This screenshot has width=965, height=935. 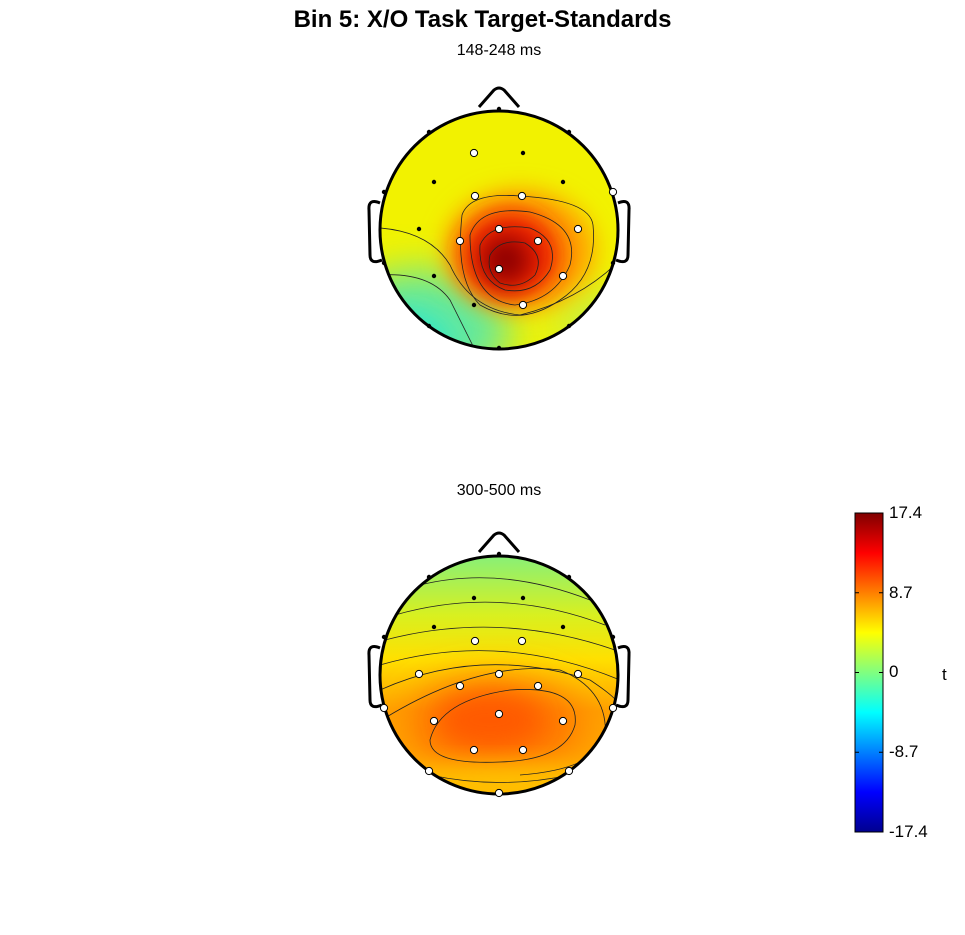 I want to click on colorbar-gradient, so click(x=869, y=672).